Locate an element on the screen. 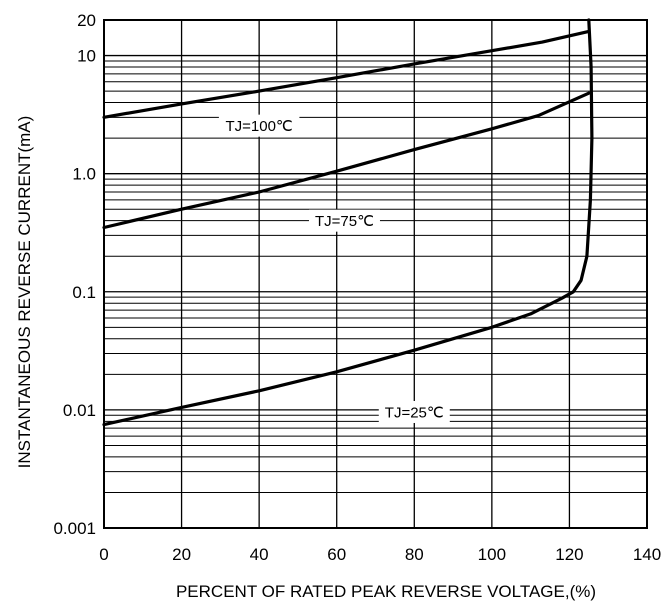 This screenshot has height=604, width=672. series-label: TJ=25℃ is located at coordinates (414, 412).